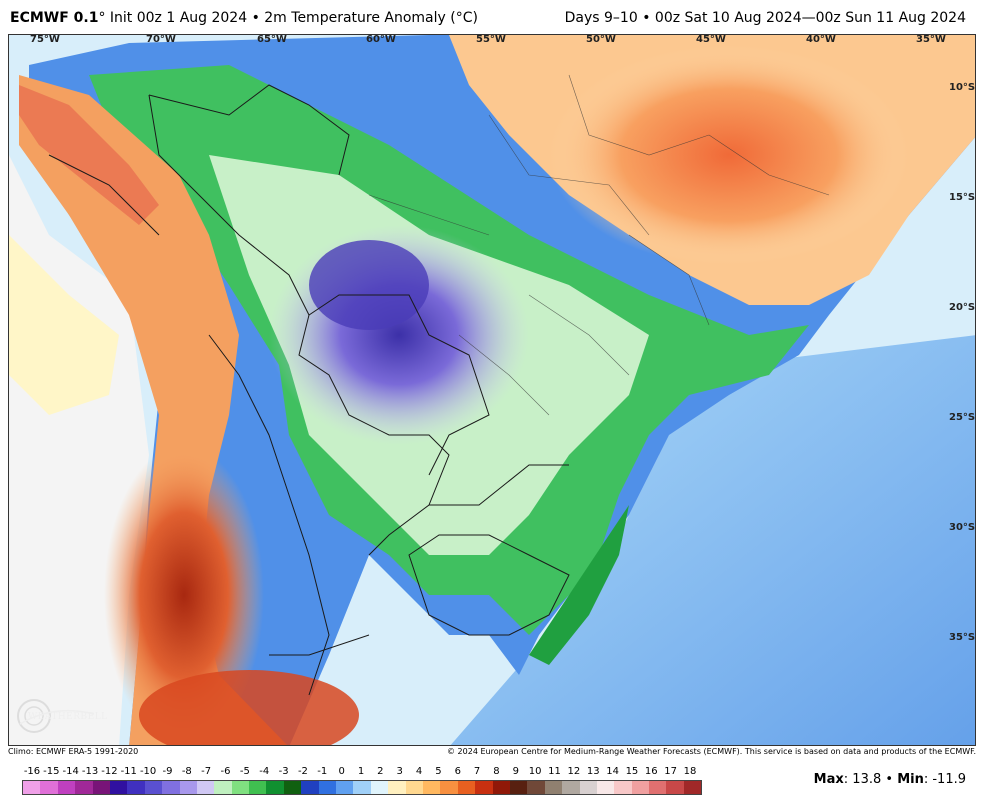 The height and width of the screenshot is (808, 984). What do you see at coordinates (457, 771) in the screenshot?
I see `scale-tick-label: 6` at bounding box center [457, 771].